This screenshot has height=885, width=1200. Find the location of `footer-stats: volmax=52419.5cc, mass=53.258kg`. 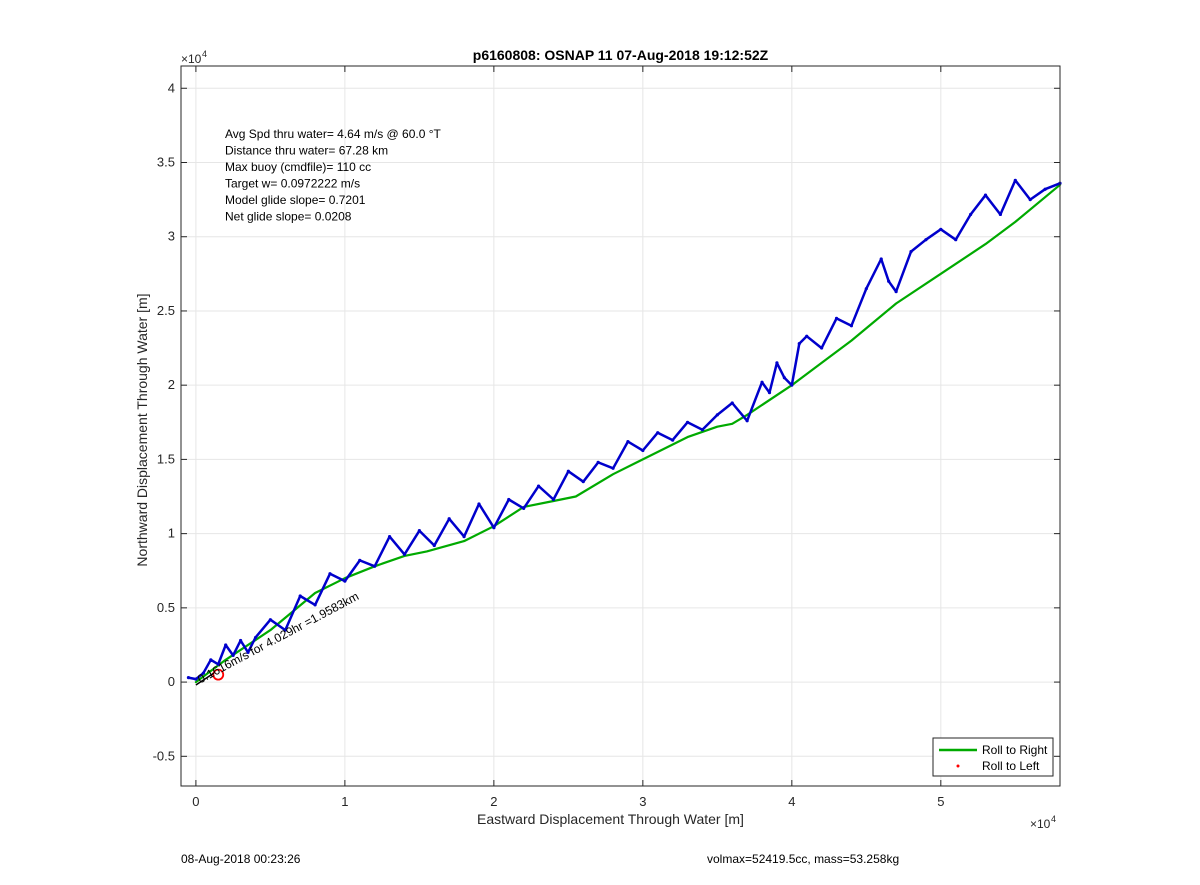

footer-stats: volmax=52419.5cc, mass=53.258kg is located at coordinates (803, 859).